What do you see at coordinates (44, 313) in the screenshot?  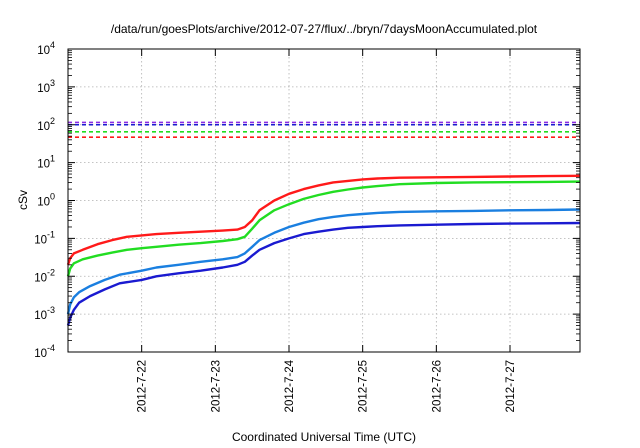 I see `y-tick-label: 10⁻³` at bounding box center [44, 313].